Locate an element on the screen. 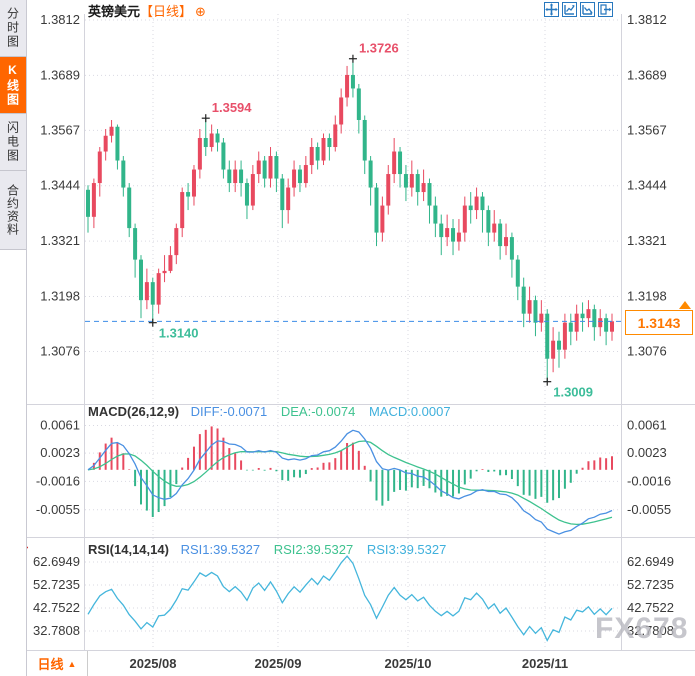 The image size is (695, 676). rsi-y-axis-label-left: 62.6949 is located at coordinates (56, 561).